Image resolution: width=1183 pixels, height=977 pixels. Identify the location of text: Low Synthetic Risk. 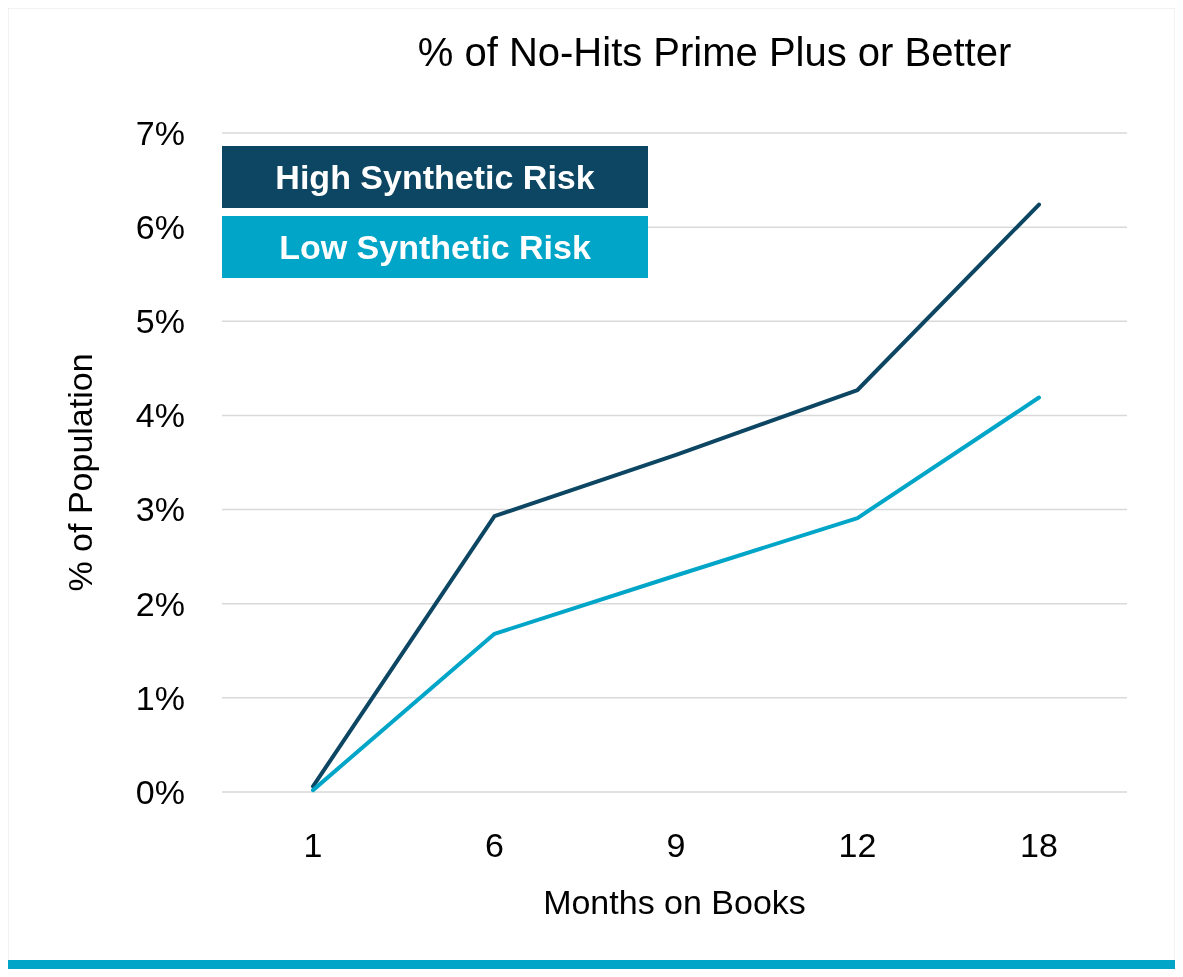
(435, 246).